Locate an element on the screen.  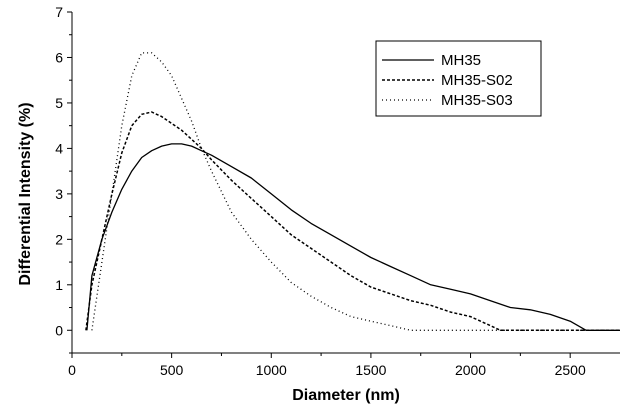
y-tick-label: 2 is located at coordinates (59, 239).